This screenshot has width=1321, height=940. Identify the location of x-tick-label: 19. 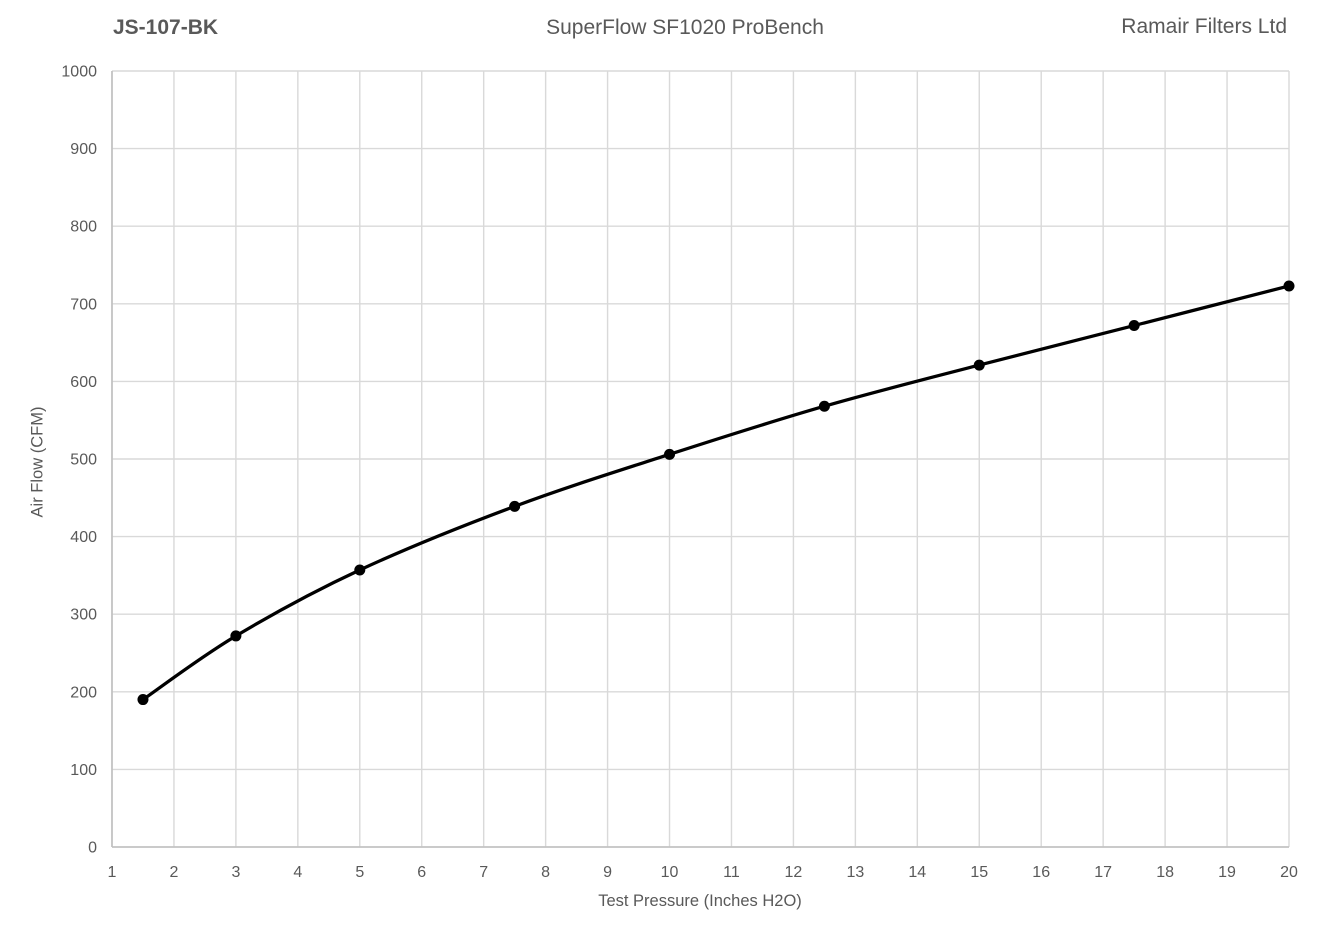
(1227, 872).